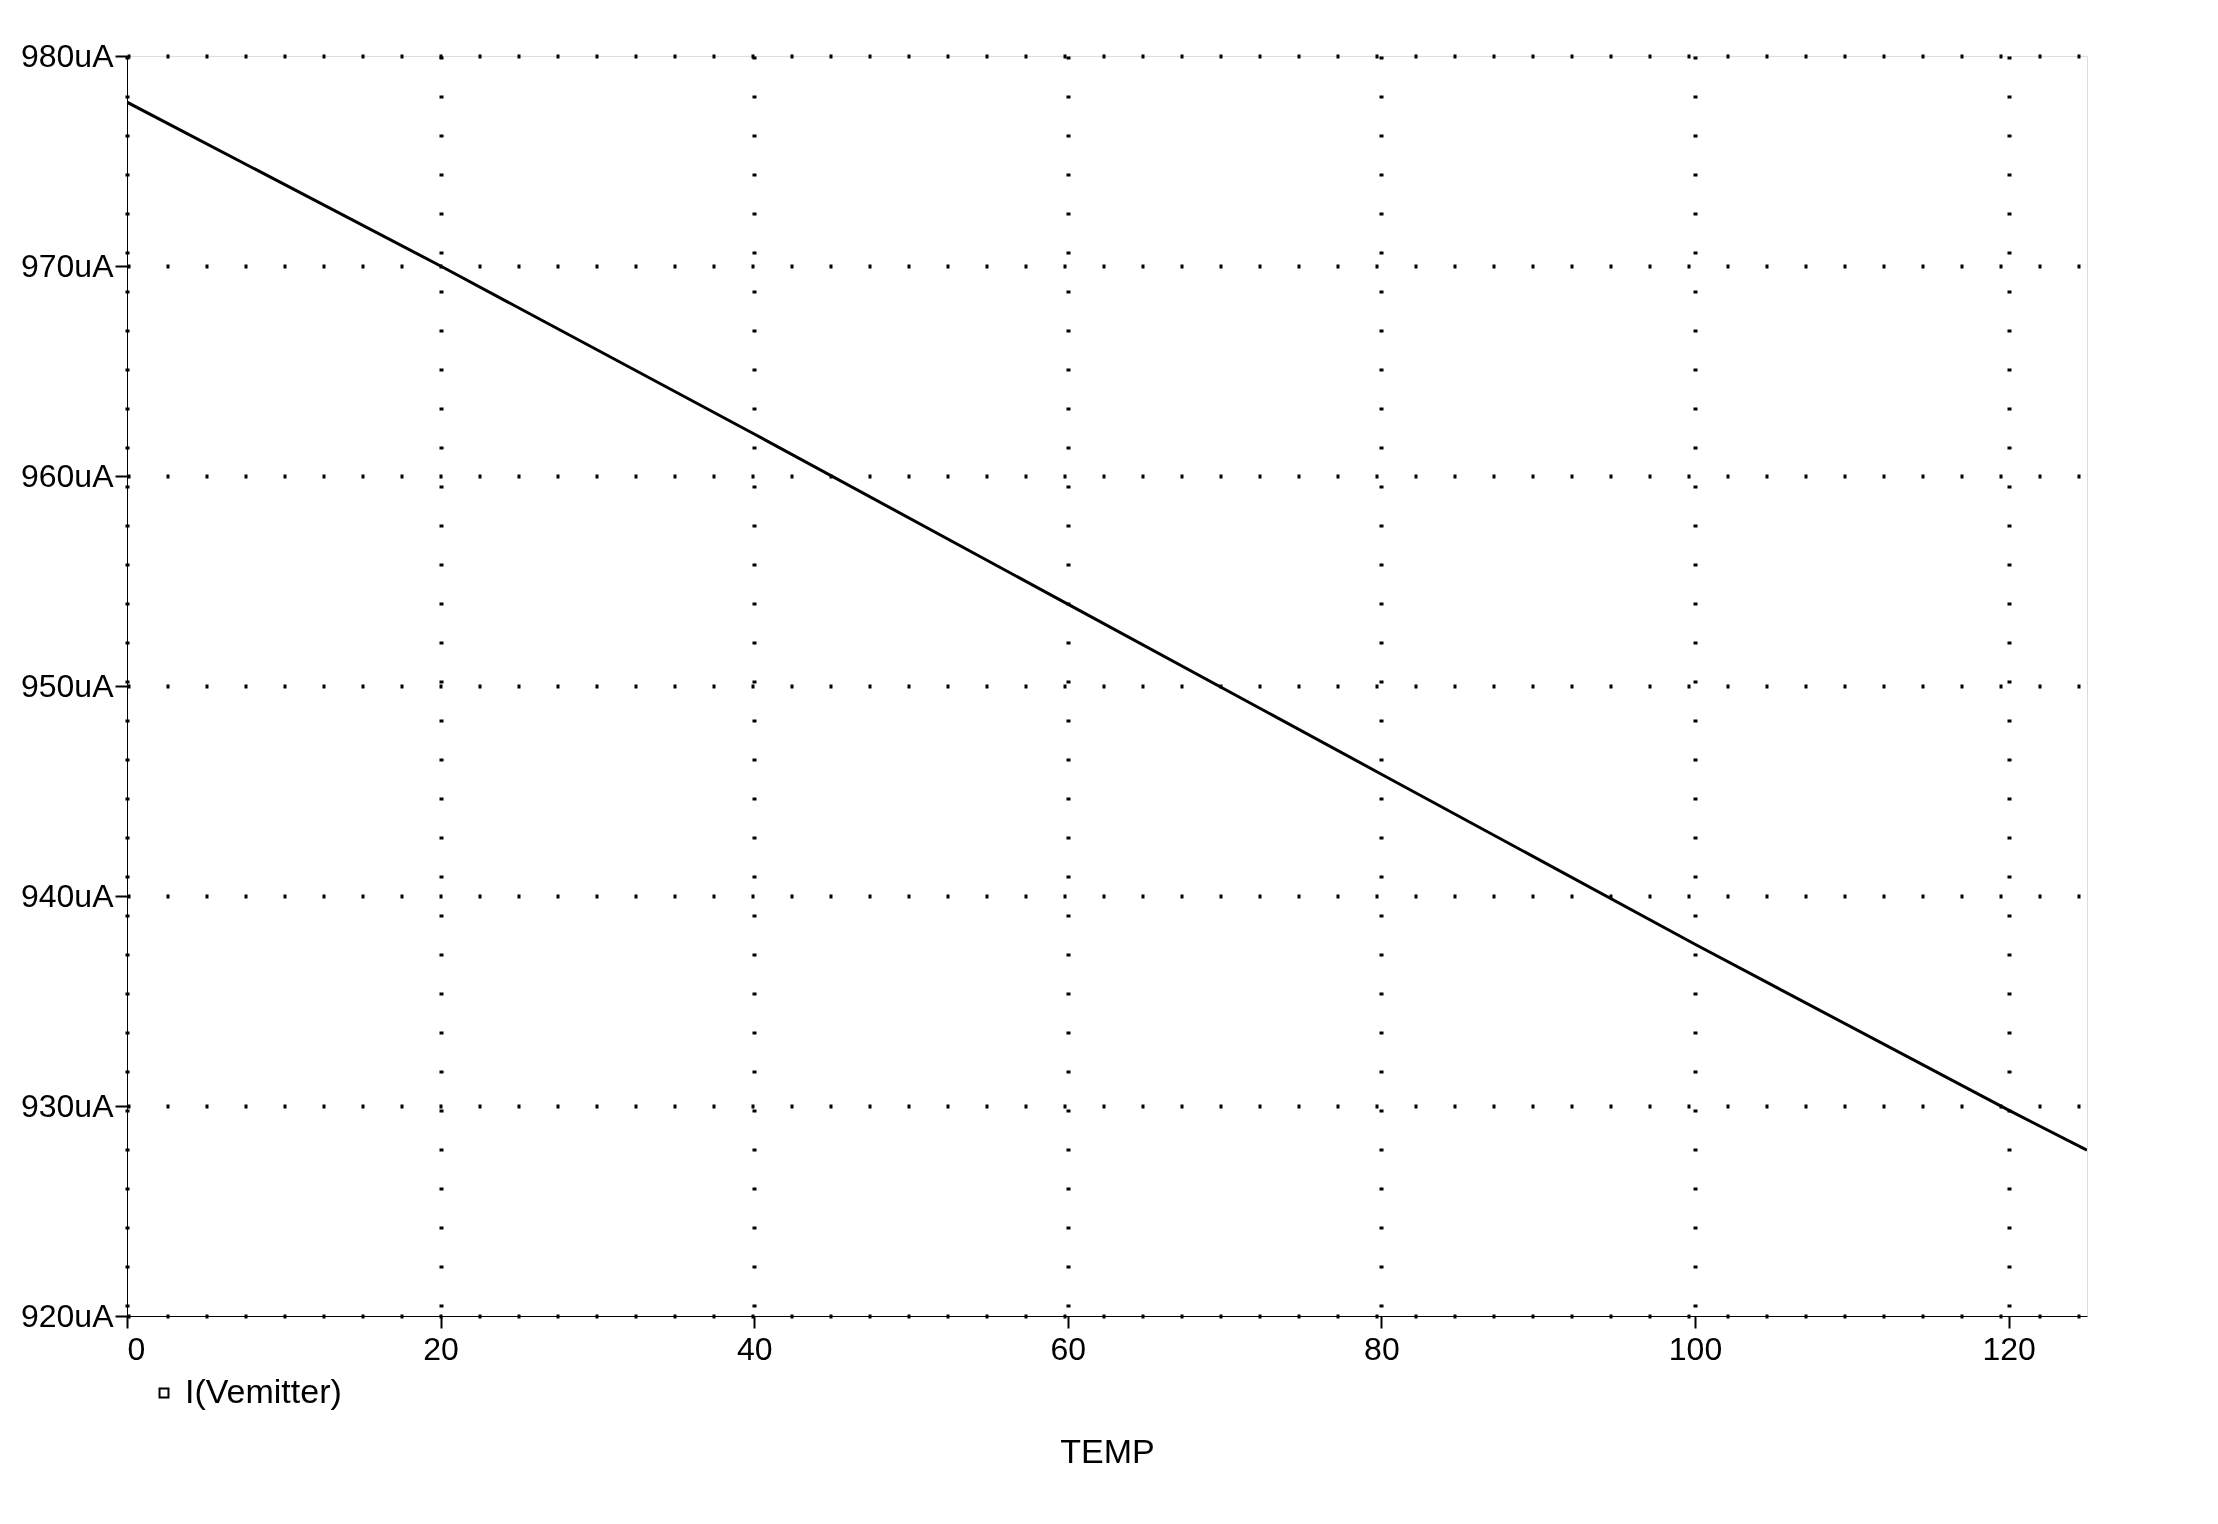  I want to click on x-tick-label: 80, so click(1382, 1348).